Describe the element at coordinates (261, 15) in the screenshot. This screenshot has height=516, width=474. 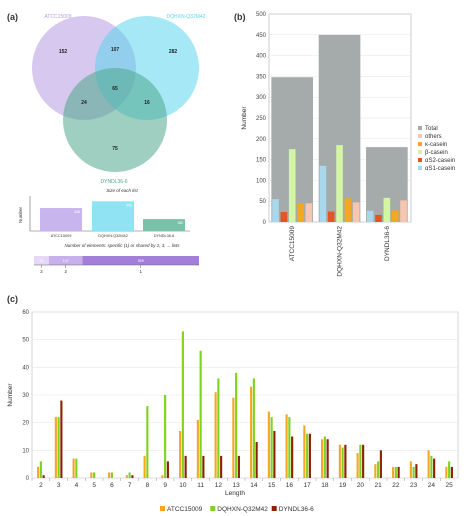
I see `chart-b-y-tick-label: 500` at that location.